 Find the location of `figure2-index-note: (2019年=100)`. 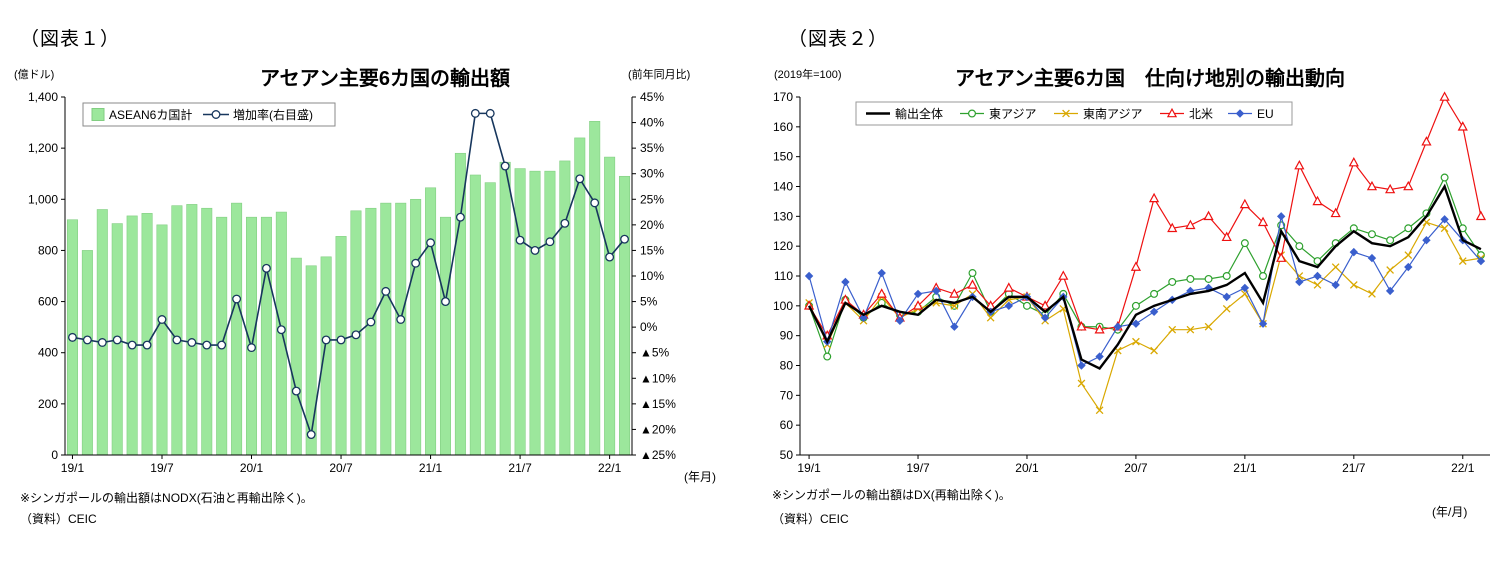

figure2-index-note: (2019年=100) is located at coordinates (808, 75).